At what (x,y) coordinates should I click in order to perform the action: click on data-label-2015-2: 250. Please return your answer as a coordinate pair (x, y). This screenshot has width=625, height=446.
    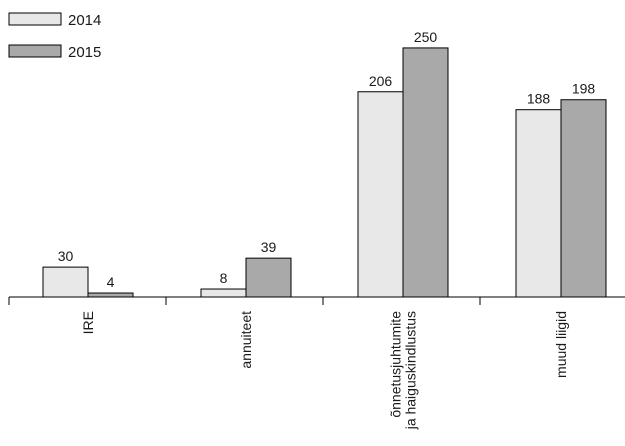
    Looking at the image, I should click on (426, 37).